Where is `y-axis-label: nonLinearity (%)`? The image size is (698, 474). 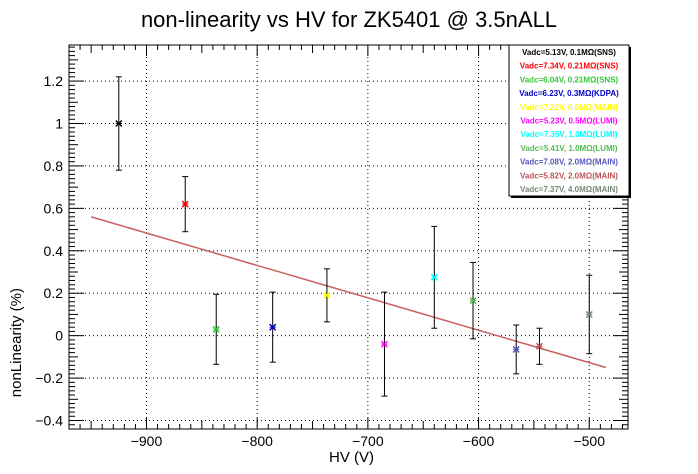
y-axis-label: nonLinearity (%) is located at coordinates (16, 342).